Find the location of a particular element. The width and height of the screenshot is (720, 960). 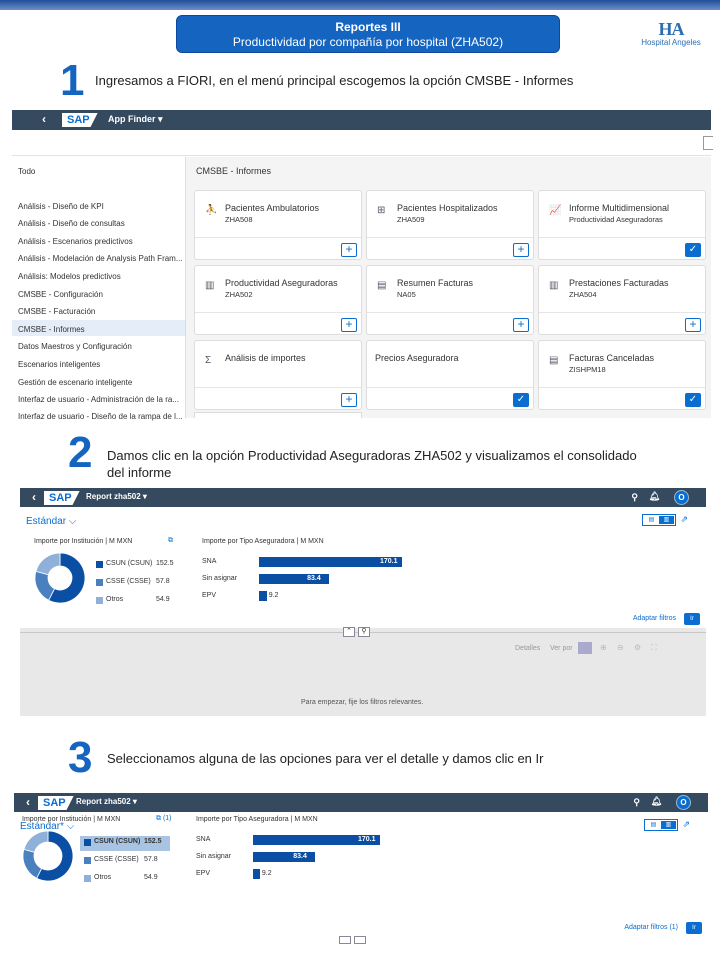

sidebar-item: CMSBE - Facturación is located at coordinates (57, 311).